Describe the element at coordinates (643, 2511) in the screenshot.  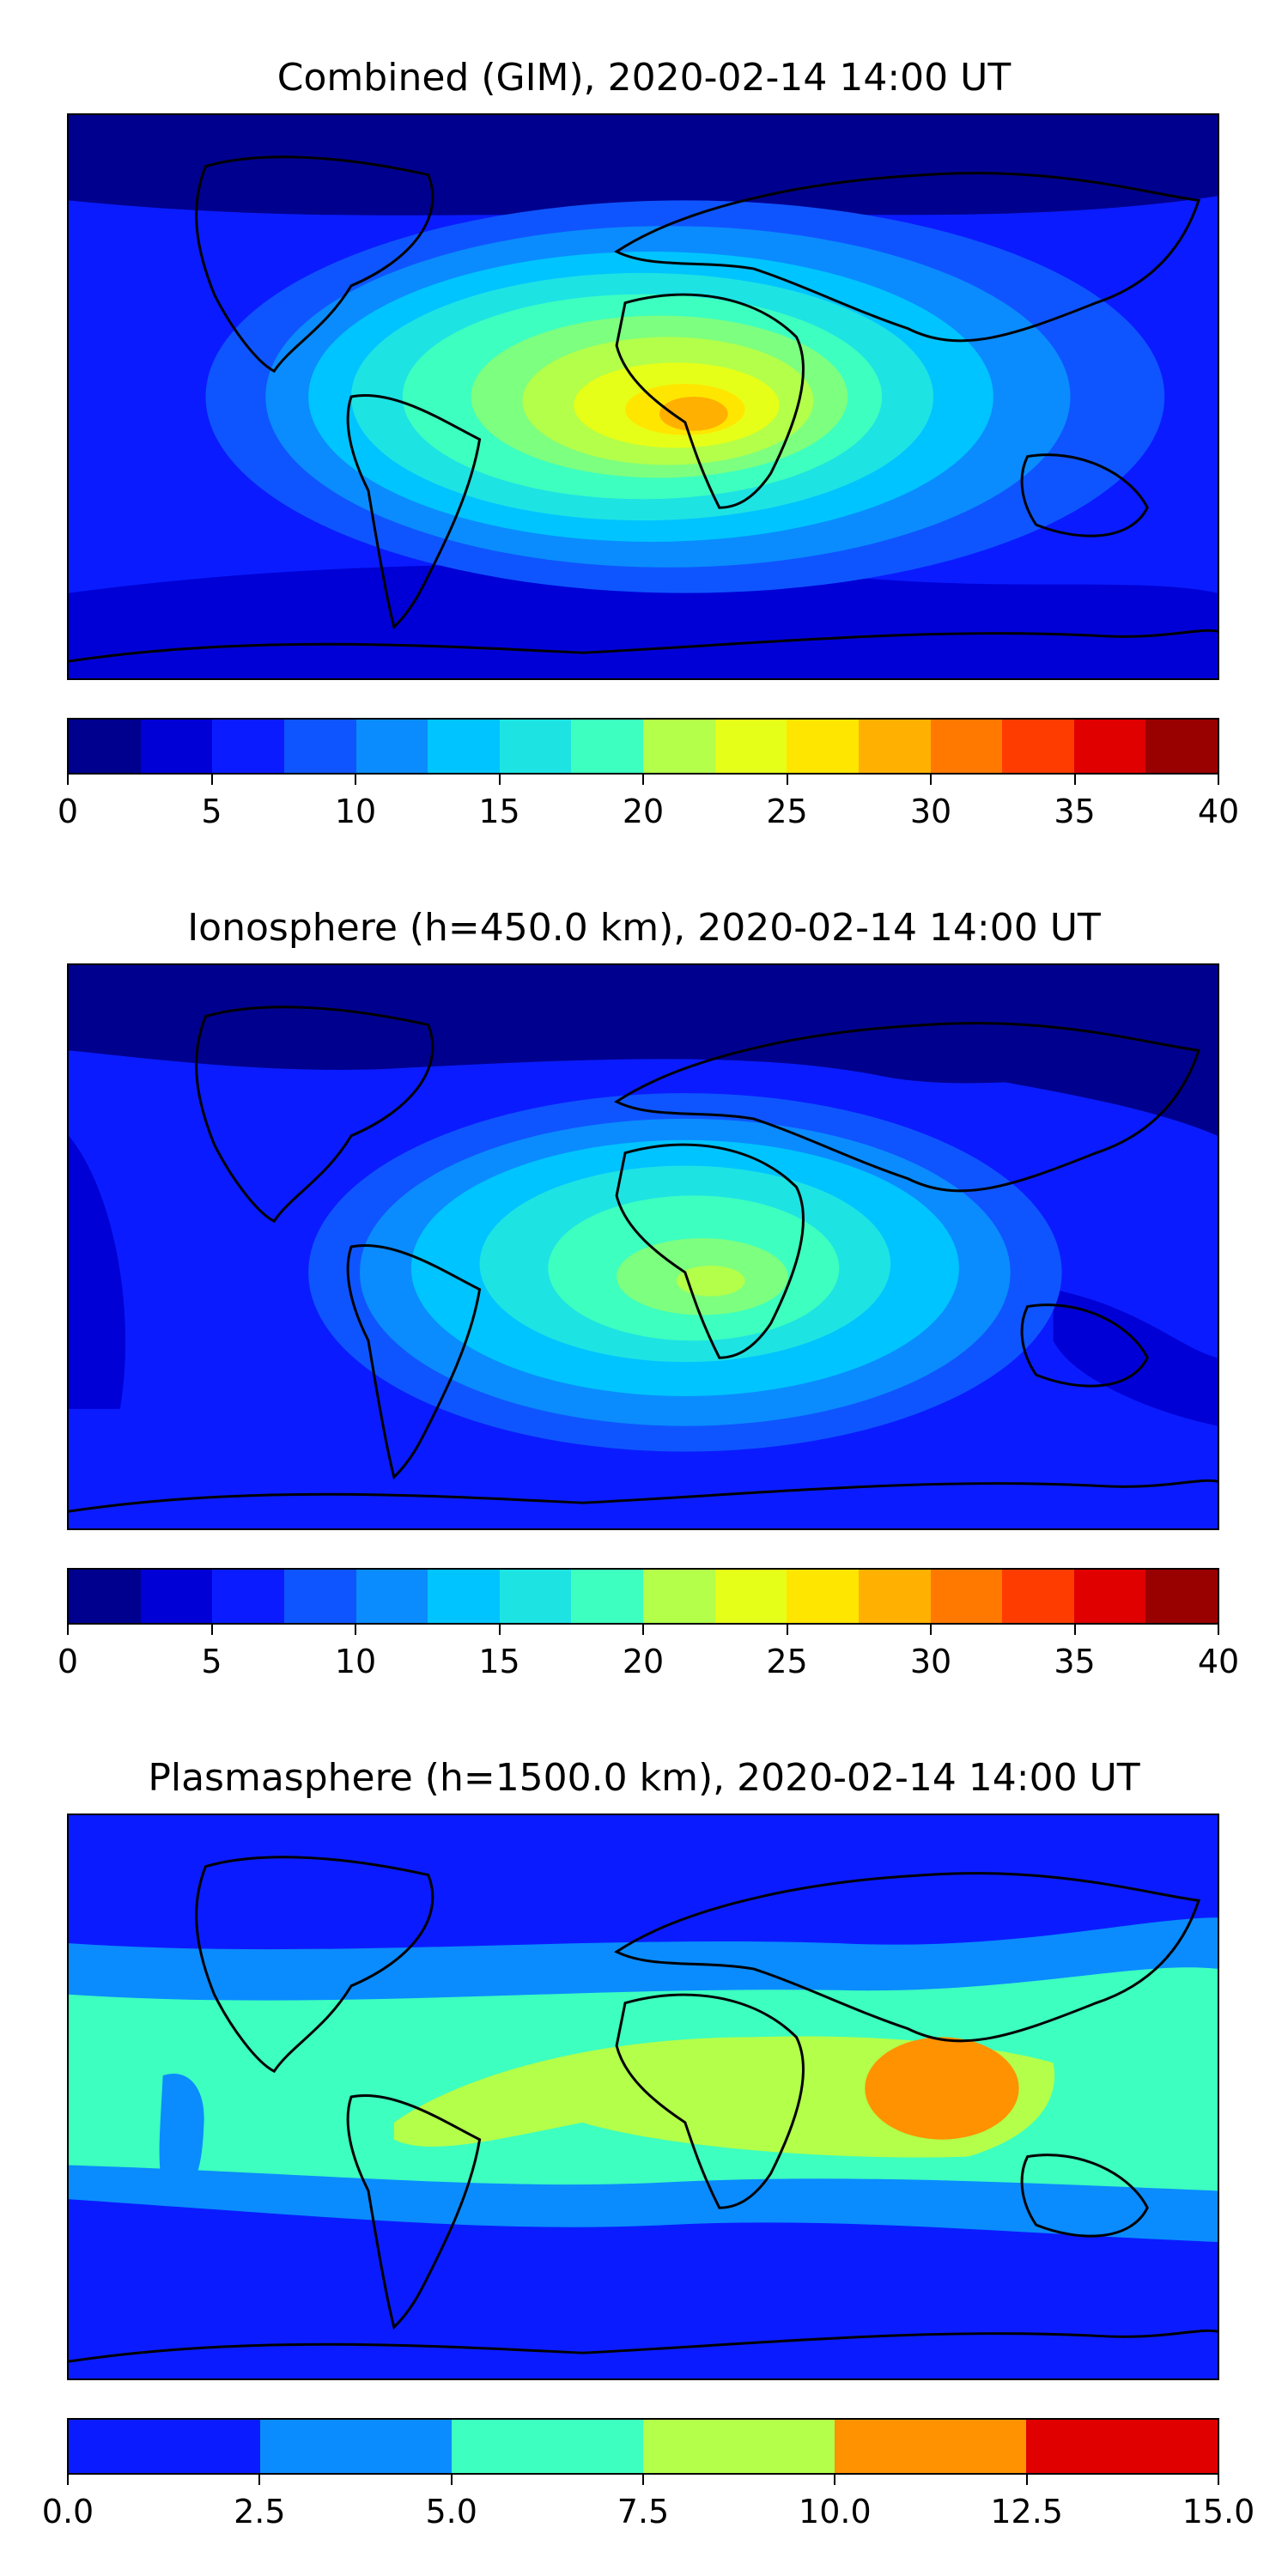
I see `colorbar-tick-label: 7.5` at that location.